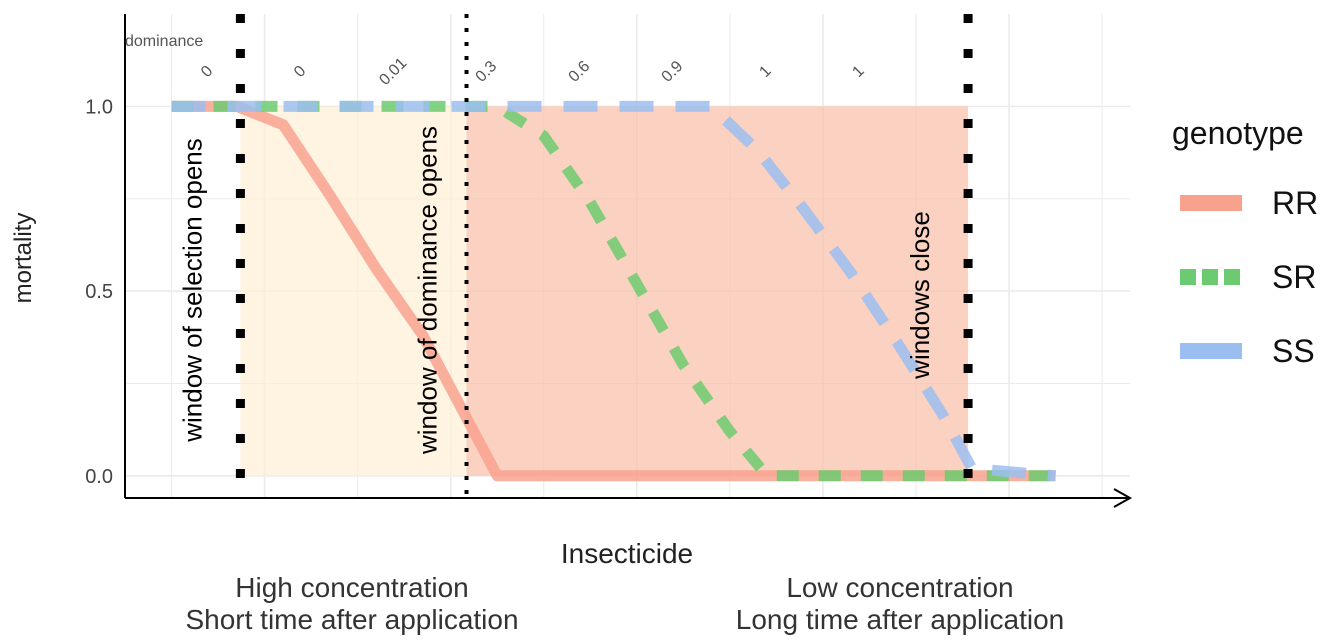 The image size is (1331, 640). Describe the element at coordinates (164, 41) in the screenshot. I see `dominance-label: dominance` at that location.